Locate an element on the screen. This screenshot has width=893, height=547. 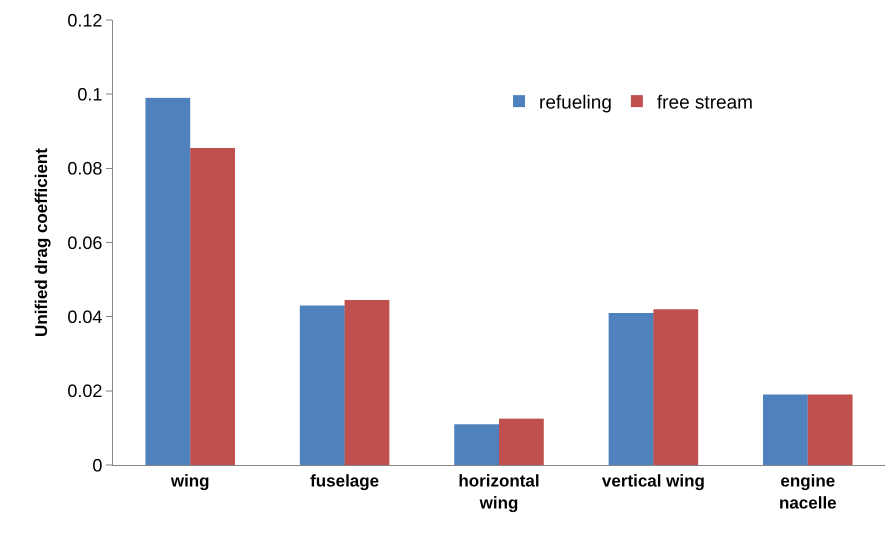
y-tick-label: 0.02 is located at coordinates (84, 391).